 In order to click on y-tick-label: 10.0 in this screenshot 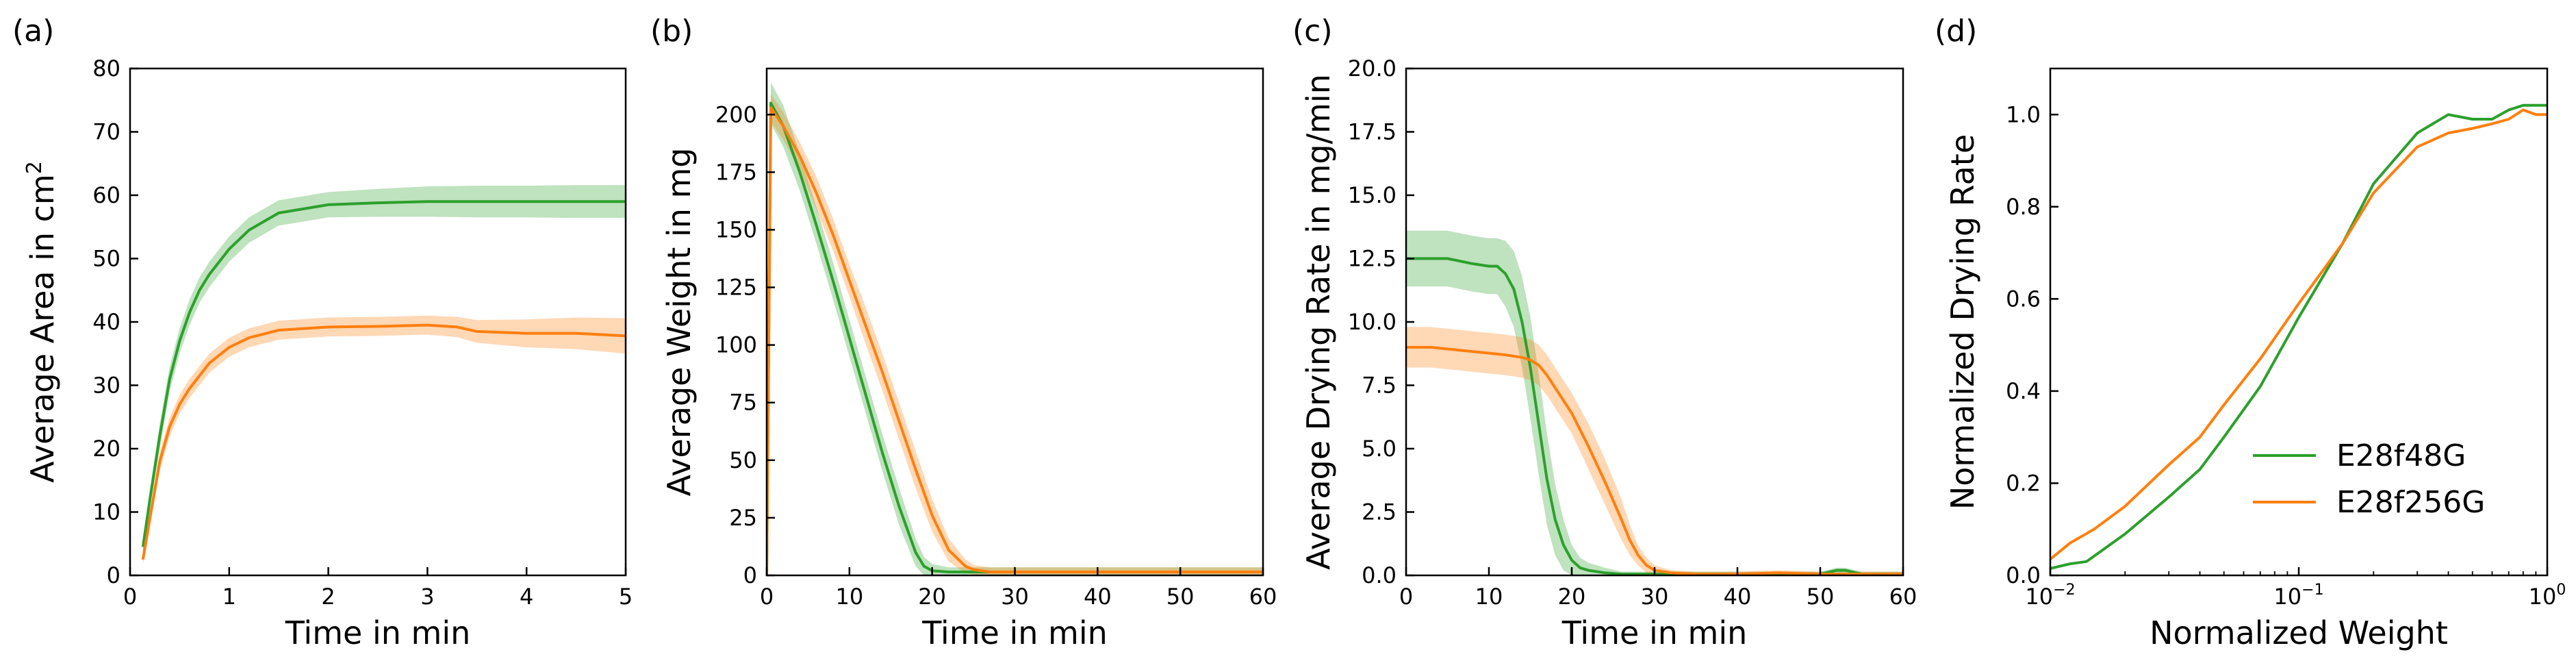, I will do `click(1372, 322)`.